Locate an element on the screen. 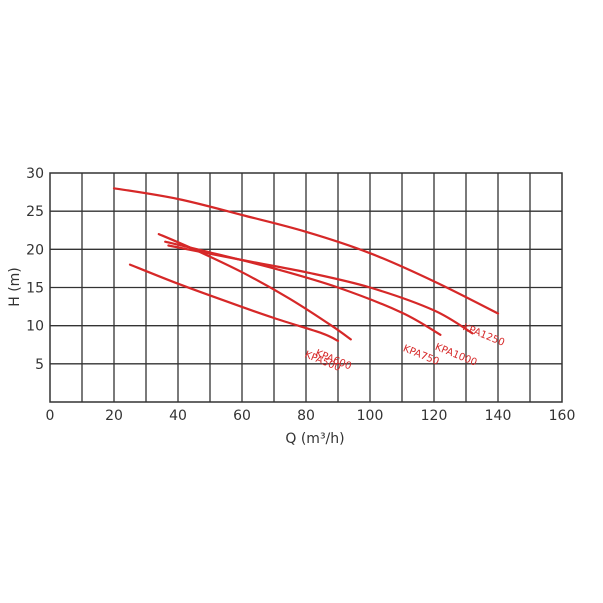 The image size is (603, 603). x-tick-label: 100 is located at coordinates (370, 416).